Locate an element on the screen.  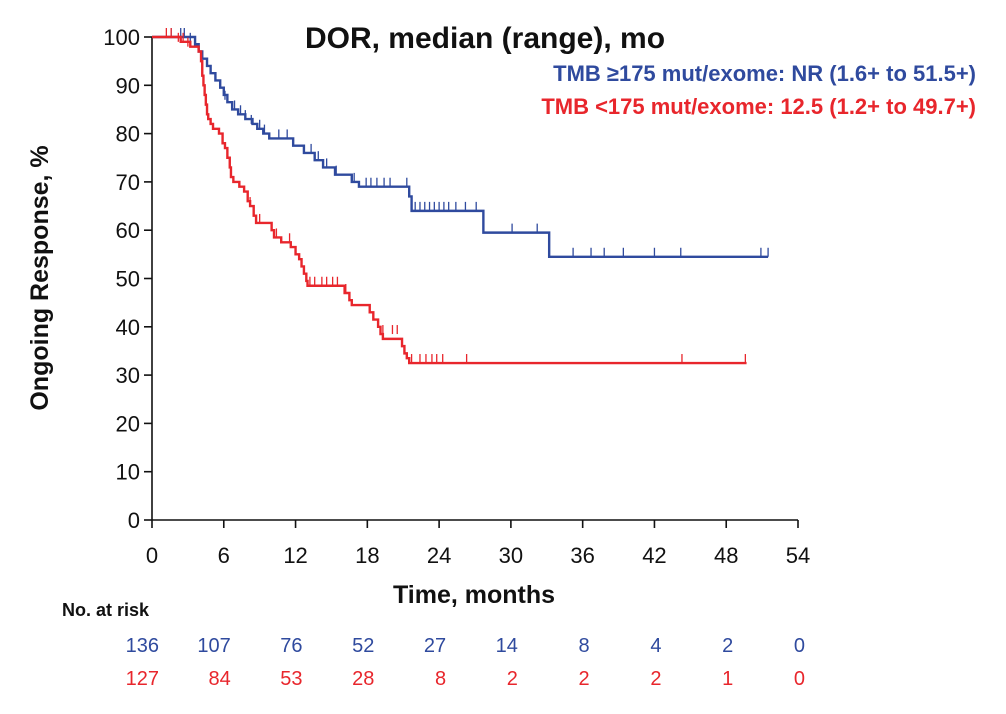
legend-entry-low-tmb: TMB <175 mut/exome: 12.5 (1.2+ to 49.7+) is located at coordinates (758, 106).